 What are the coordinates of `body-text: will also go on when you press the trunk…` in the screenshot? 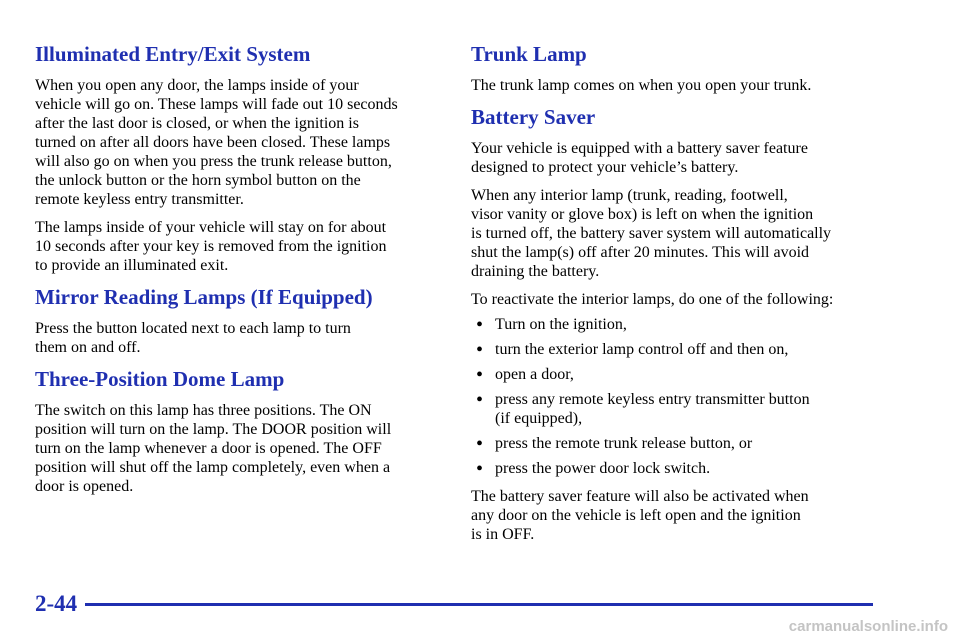 It's located at (213, 161).